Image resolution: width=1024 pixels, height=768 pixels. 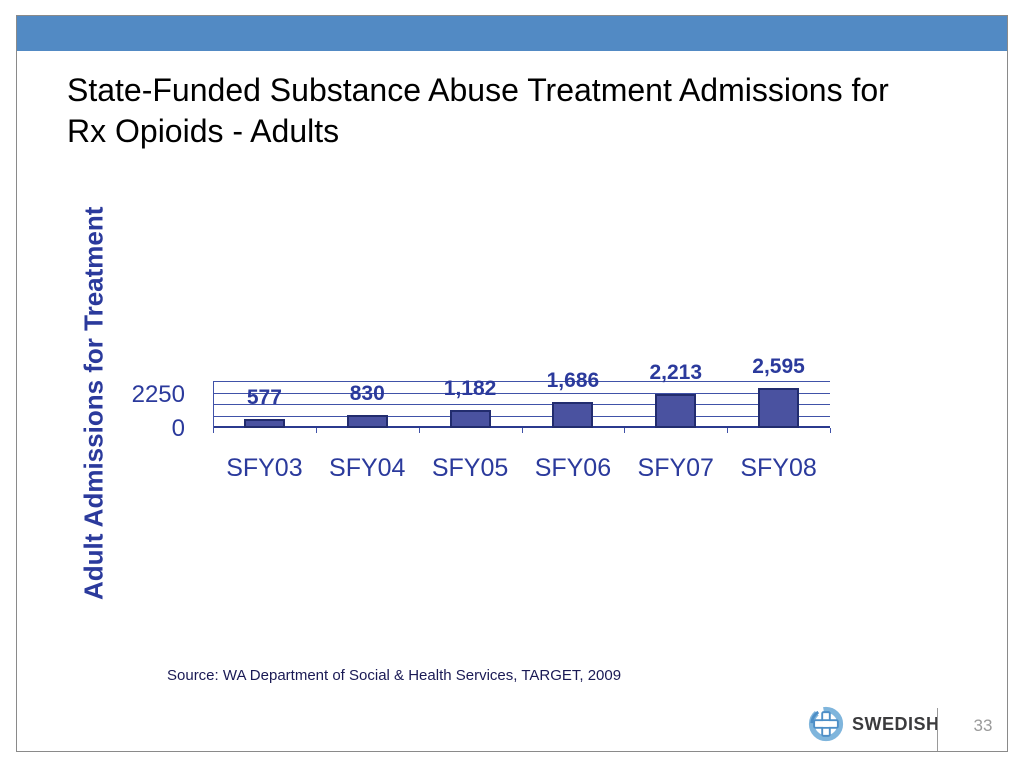 I want to click on x-label-sfy05: SFY05, so click(x=470, y=468).